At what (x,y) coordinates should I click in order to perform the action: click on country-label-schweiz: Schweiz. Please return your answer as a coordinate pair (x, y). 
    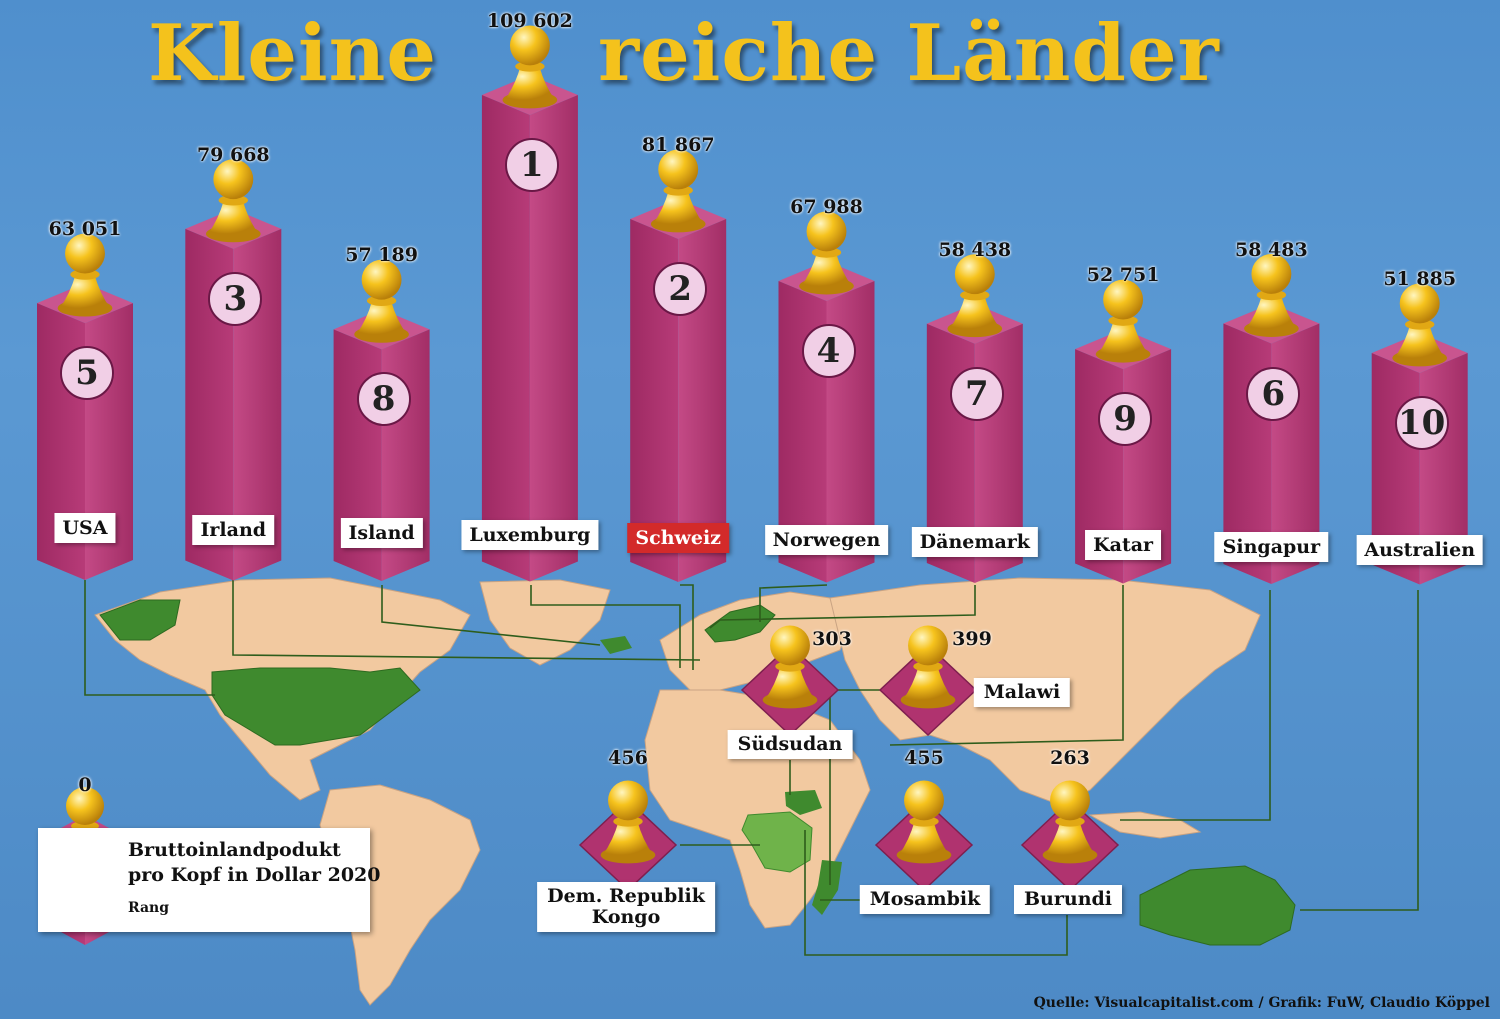
    Looking at the image, I should click on (678, 537).